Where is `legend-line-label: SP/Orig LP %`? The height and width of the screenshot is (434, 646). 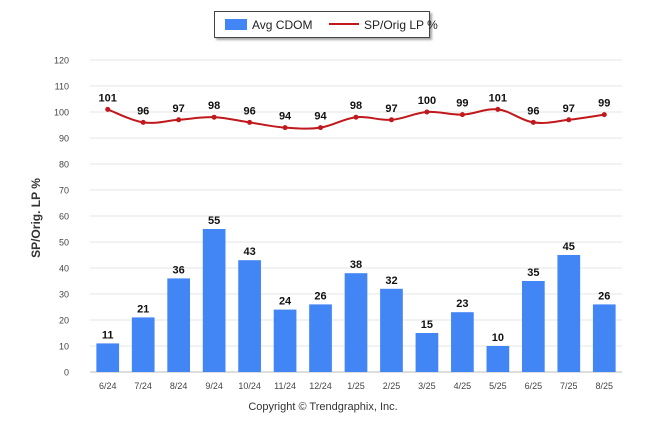
legend-line-label: SP/Orig LP % is located at coordinates (401, 25).